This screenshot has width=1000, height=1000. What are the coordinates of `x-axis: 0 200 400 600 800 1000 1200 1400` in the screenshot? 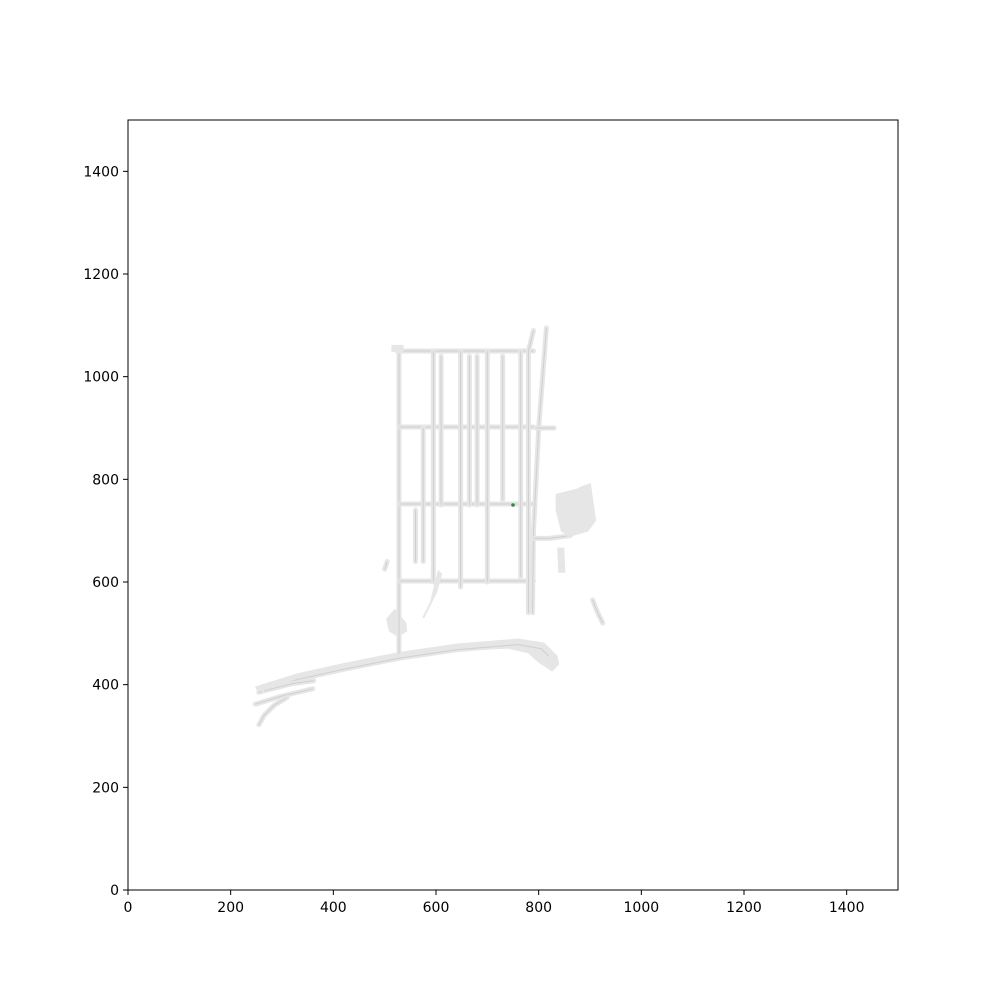 It's located at (494, 903).